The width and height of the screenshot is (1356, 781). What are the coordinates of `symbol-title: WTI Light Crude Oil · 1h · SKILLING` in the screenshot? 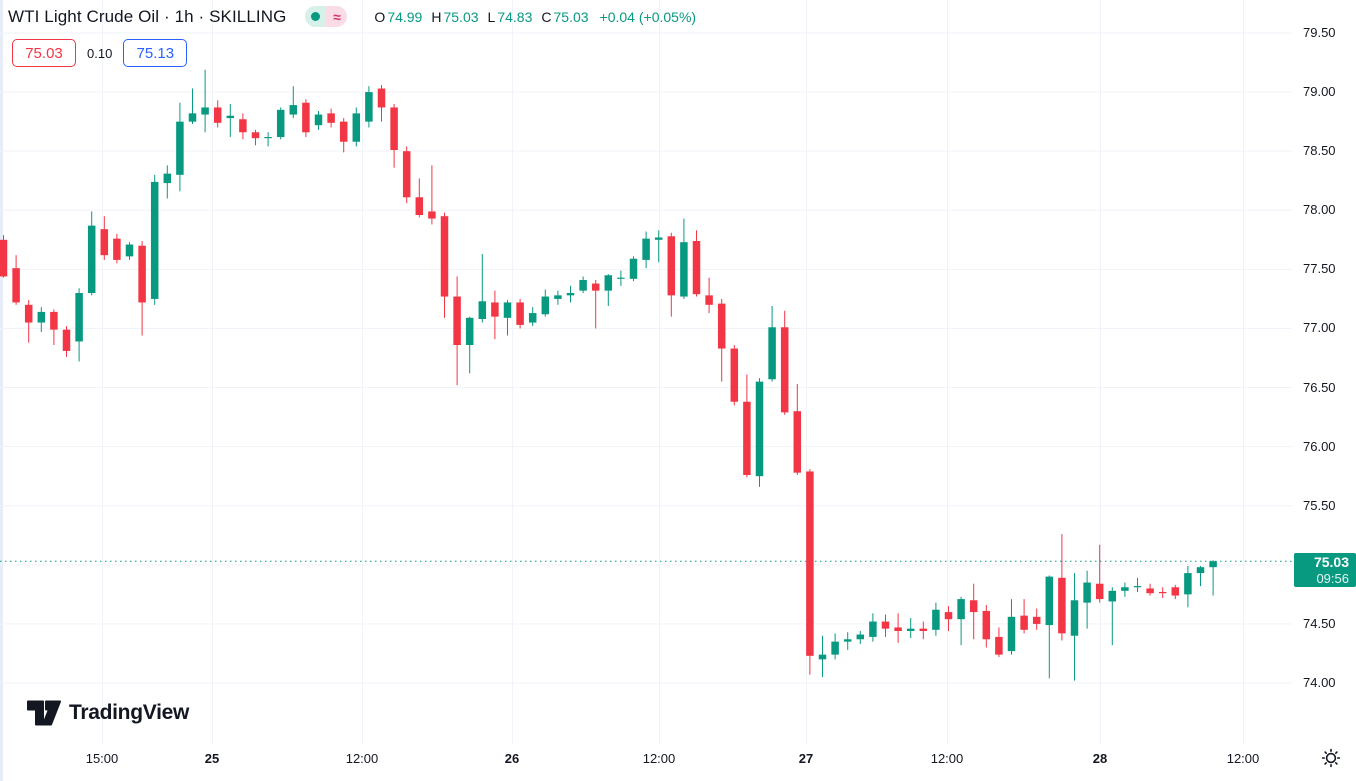 It's located at (147, 16).